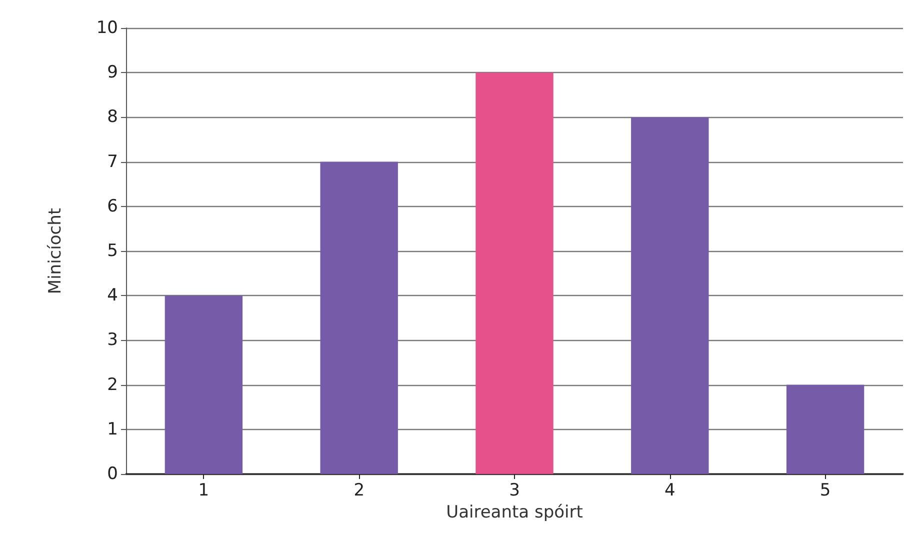  I want to click on y-tick-label: 3, so click(112, 340).